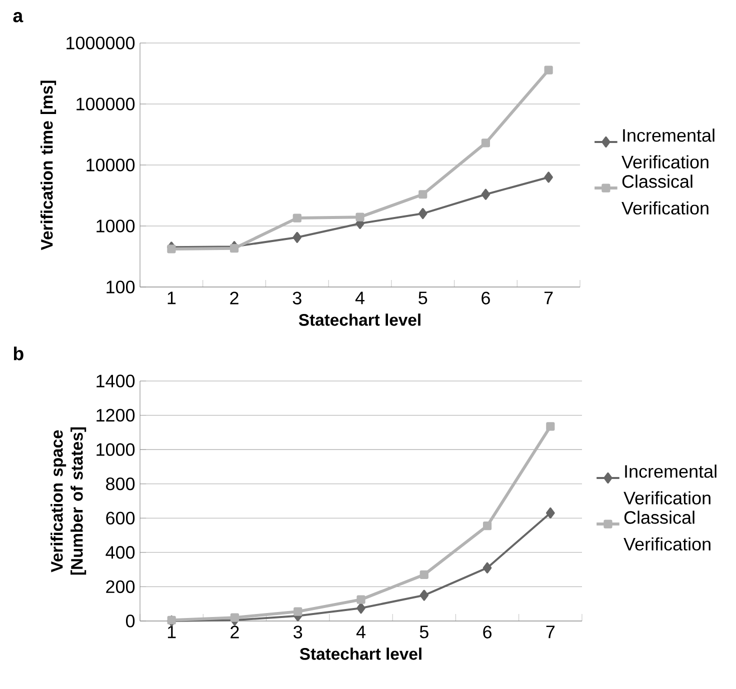 Image resolution: width=736 pixels, height=689 pixels. What do you see at coordinates (68, 501) in the screenshot?
I see `y-axis-title: Verification space [Number of states]` at bounding box center [68, 501].